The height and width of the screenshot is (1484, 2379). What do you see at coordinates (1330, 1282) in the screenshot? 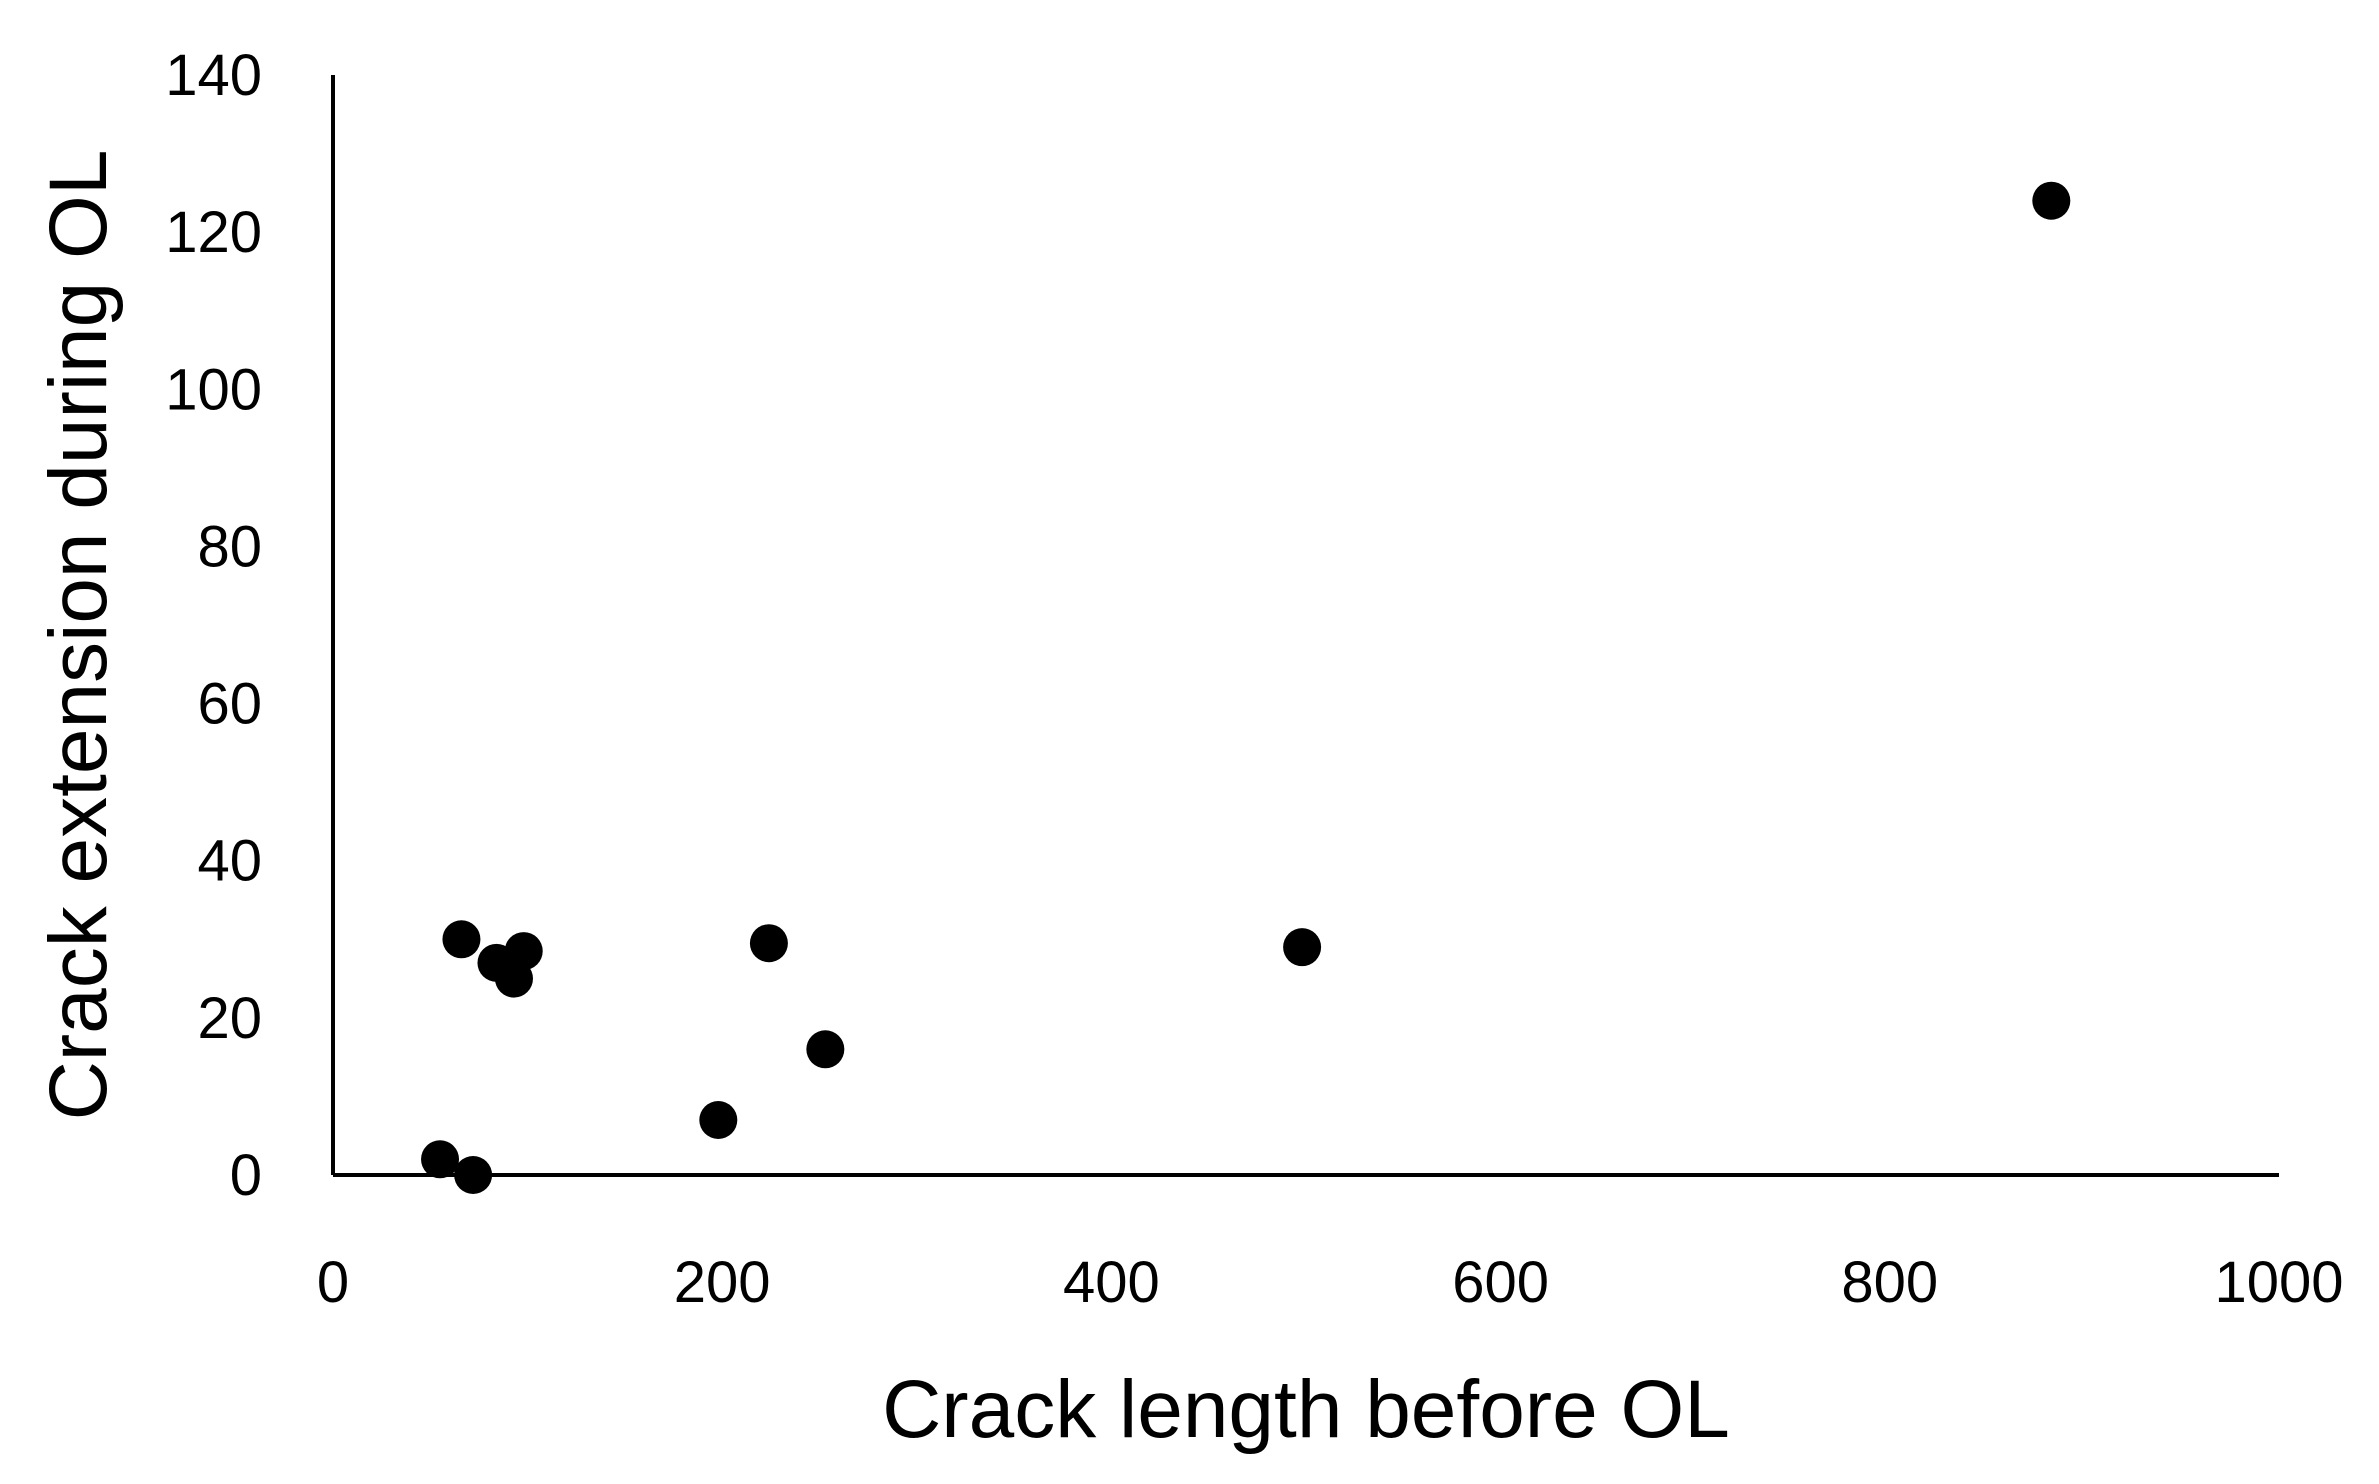
I see `x-tick-labels: 0 200 400 600 800 1000` at bounding box center [1330, 1282].